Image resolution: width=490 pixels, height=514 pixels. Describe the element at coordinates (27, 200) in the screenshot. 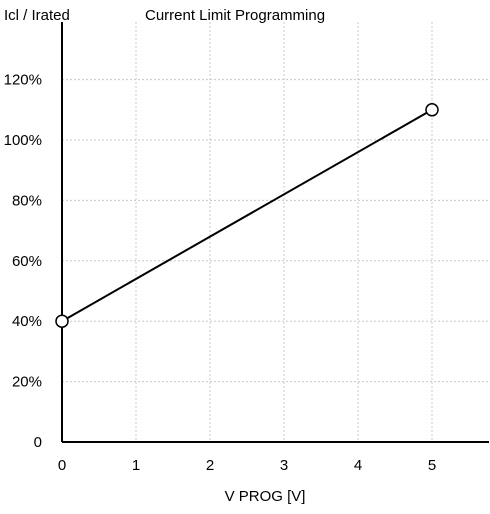

I see `y-tick-label: 80%` at that location.